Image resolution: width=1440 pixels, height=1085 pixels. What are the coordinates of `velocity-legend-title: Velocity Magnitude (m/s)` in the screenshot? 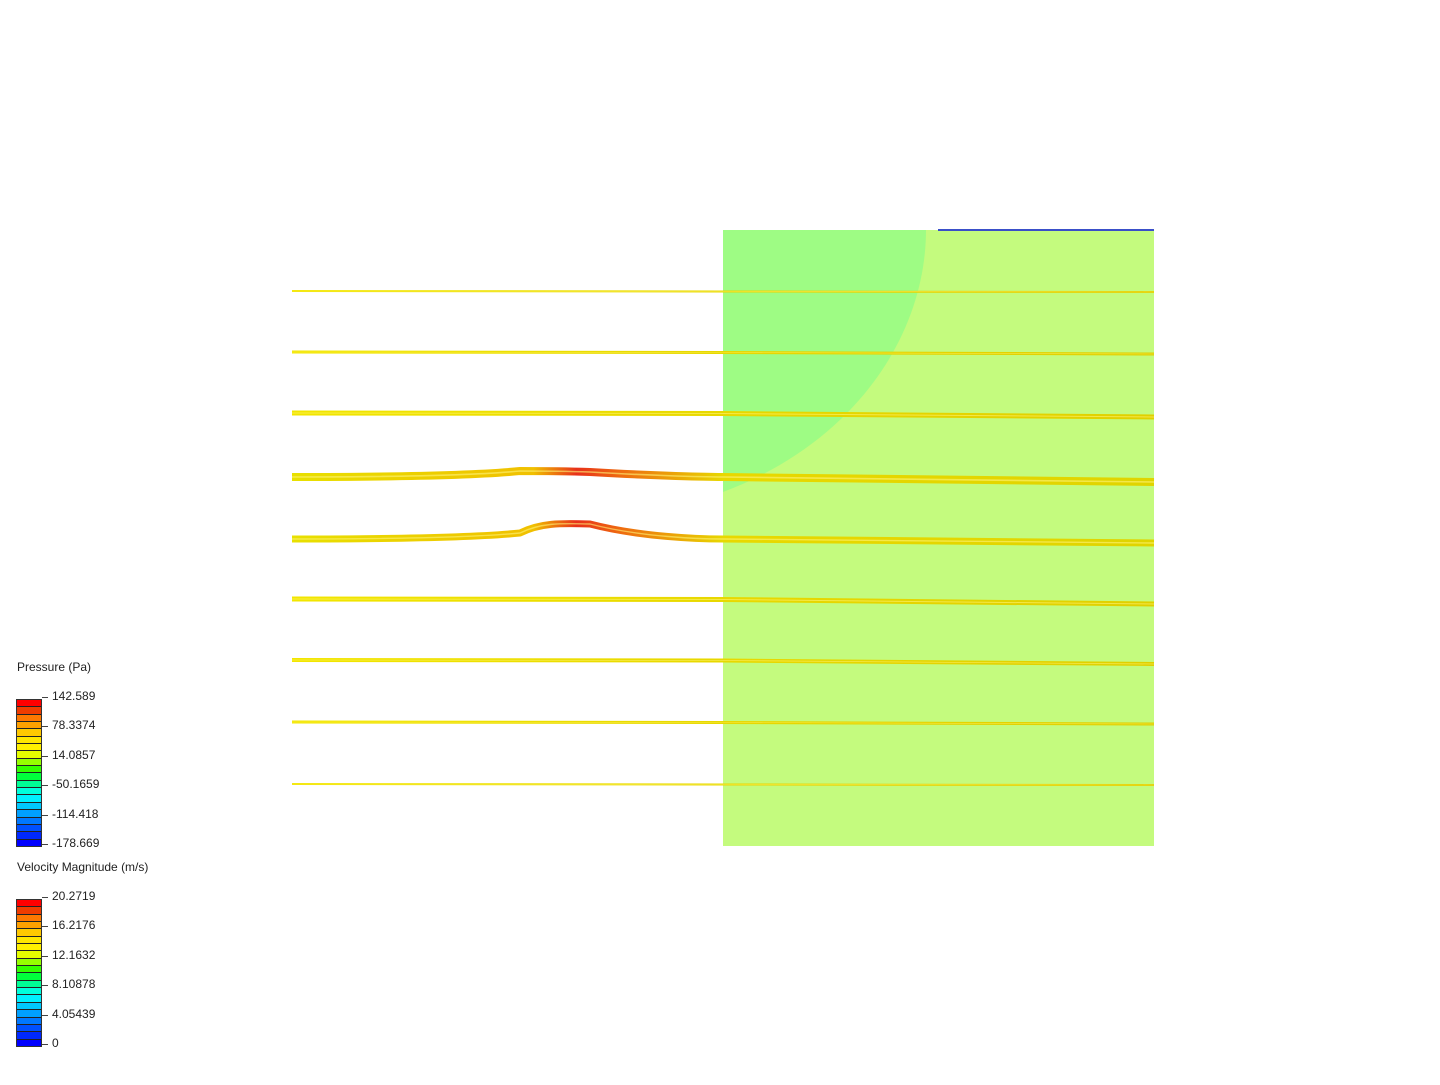 It's located at (83, 867).